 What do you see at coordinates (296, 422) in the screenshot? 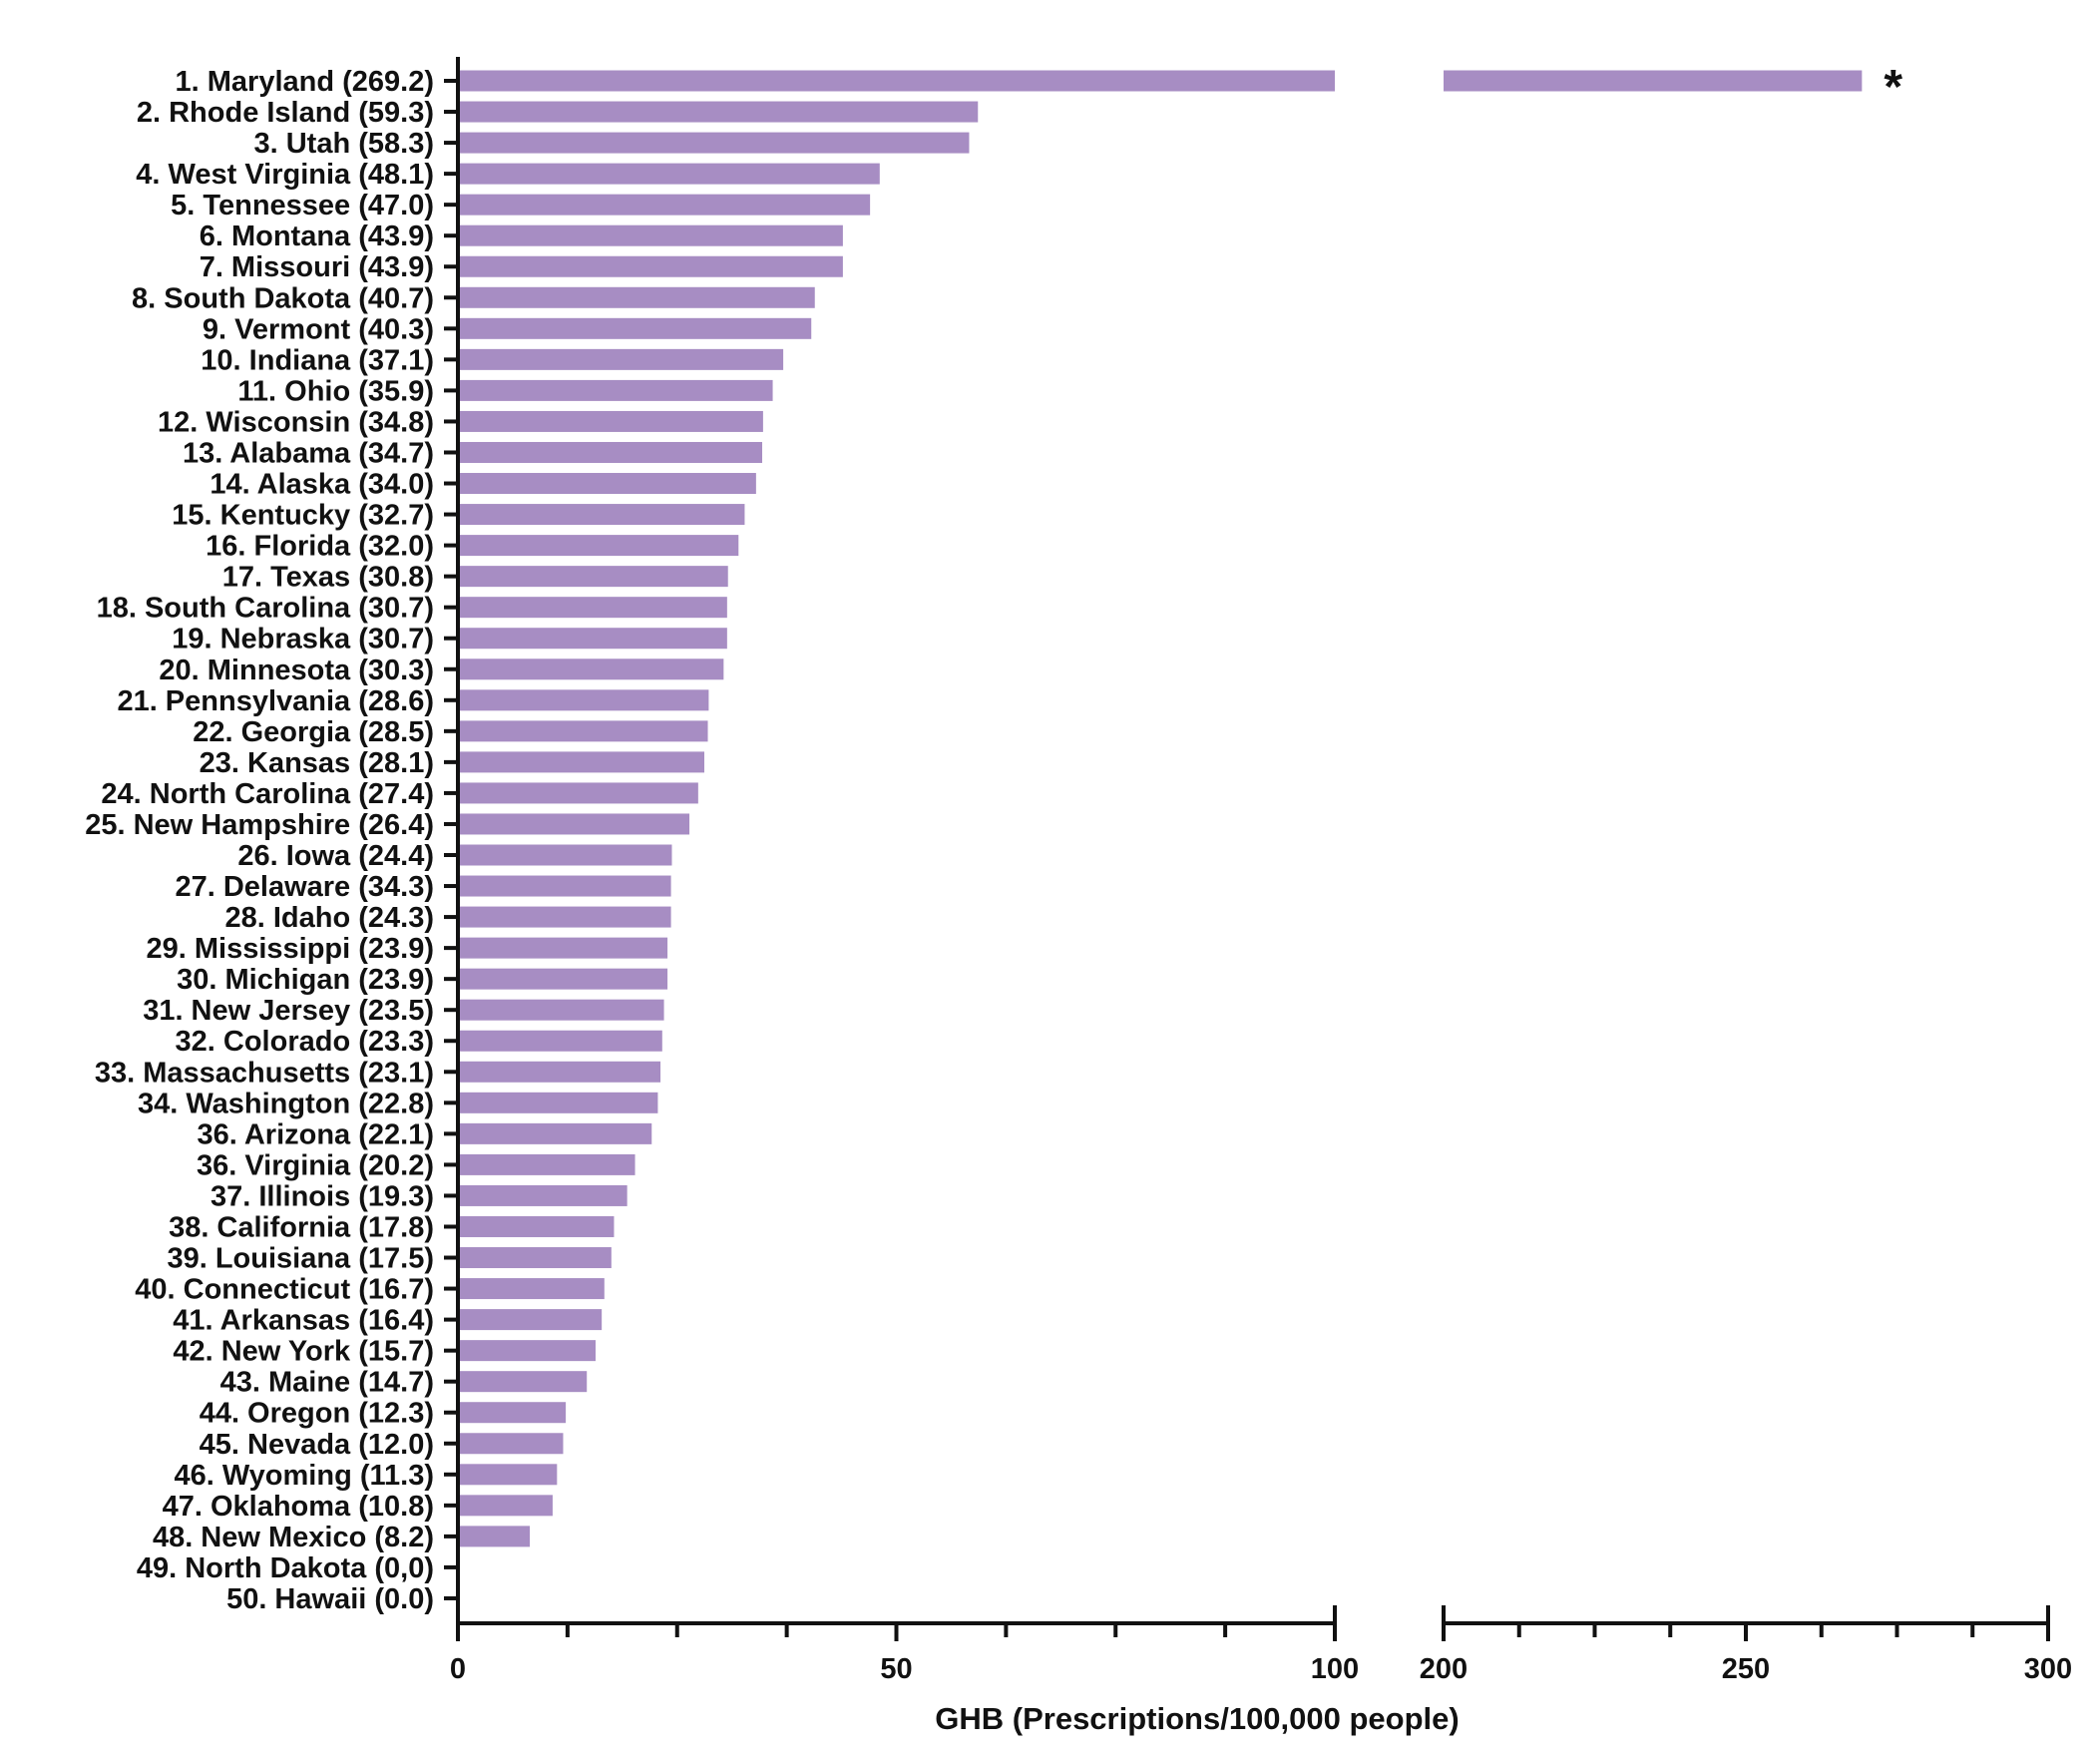
I see `category-label: 12. Wisconsin (34.8)` at bounding box center [296, 422].